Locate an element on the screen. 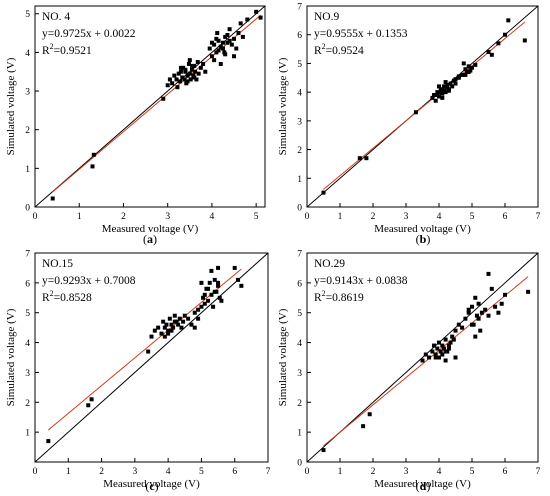 This screenshot has height=496, width=550. y-tick-label: 2 is located at coordinates (27, 404).